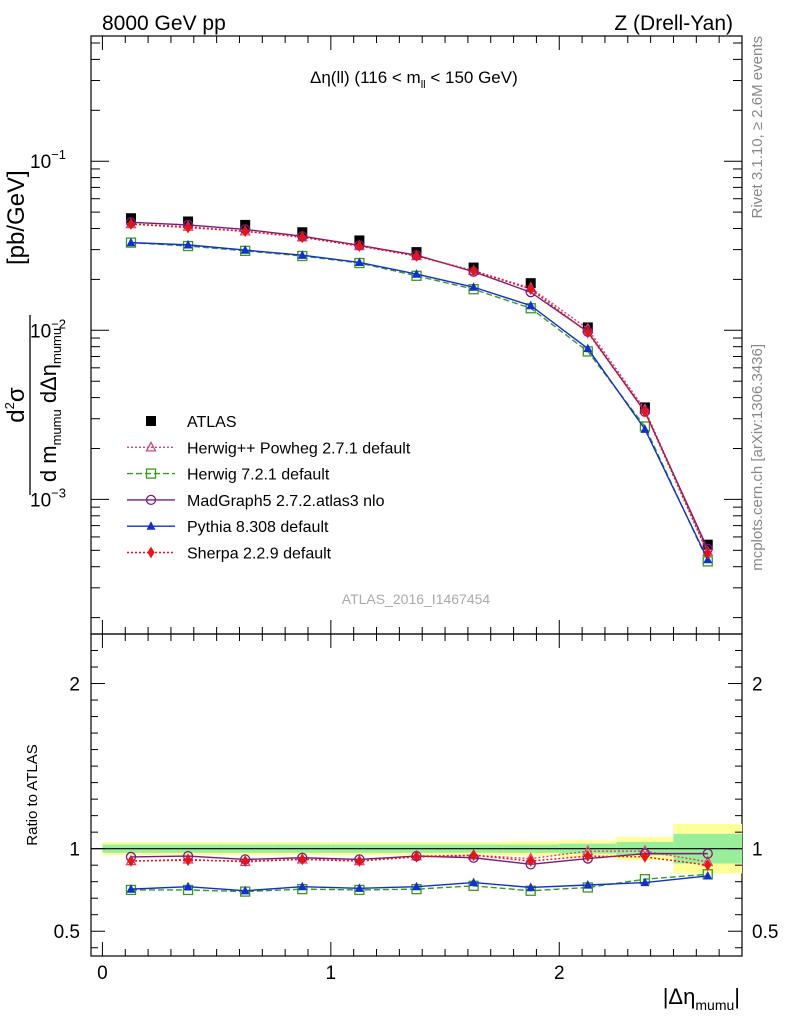 Image resolution: width=786 pixels, height=1024 pixels. Describe the element at coordinates (416, 599) in the screenshot. I see `analysis-watermark: ATLAS_2016_I1467454` at that location.